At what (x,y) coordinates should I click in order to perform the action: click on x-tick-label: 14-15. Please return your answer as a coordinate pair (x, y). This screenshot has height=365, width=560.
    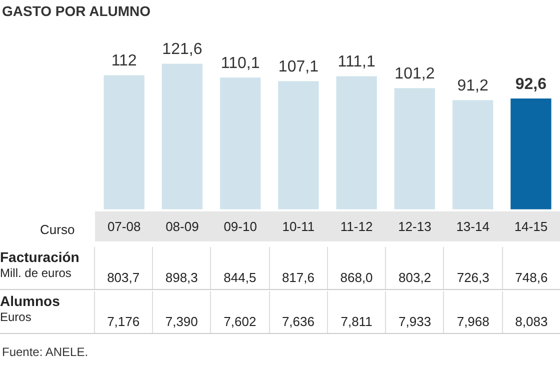
    Looking at the image, I should click on (531, 226).